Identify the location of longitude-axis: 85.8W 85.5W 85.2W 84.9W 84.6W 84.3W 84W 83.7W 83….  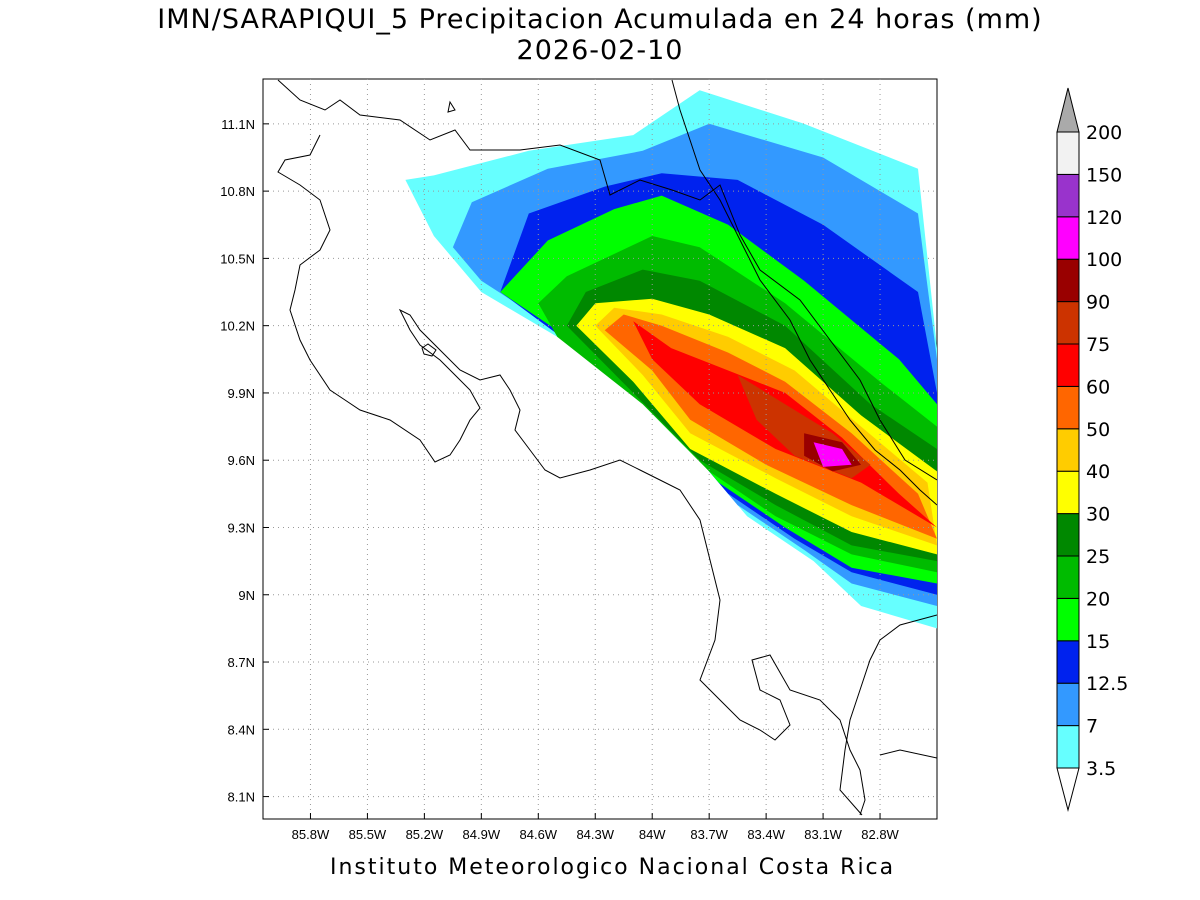
(596, 827).